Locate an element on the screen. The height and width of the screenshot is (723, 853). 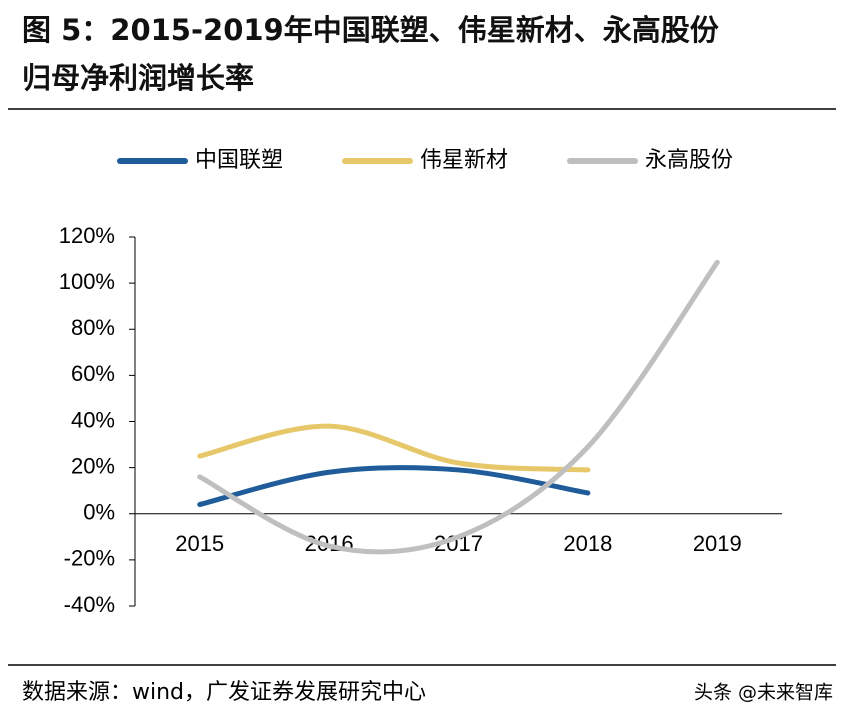
watermark: 头条 @未来智库 is located at coordinates (763, 693).